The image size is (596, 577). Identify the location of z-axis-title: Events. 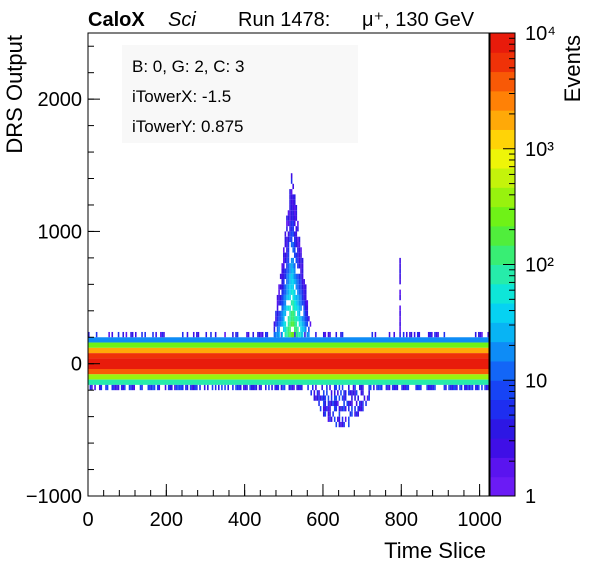
(572, 68).